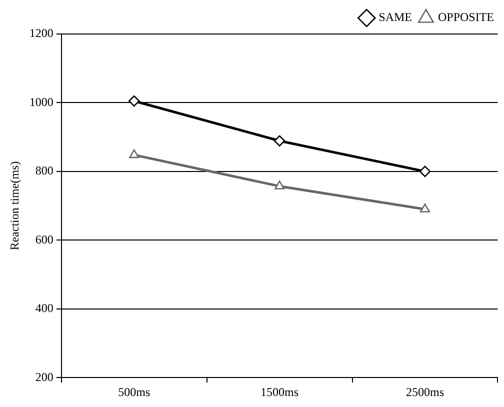  I want to click on legend-label: SAME, so click(395, 17).